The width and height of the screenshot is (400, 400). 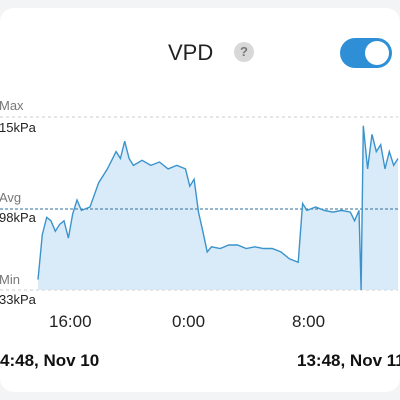 I want to click on question-circle-icon: ?, so click(x=244, y=52).